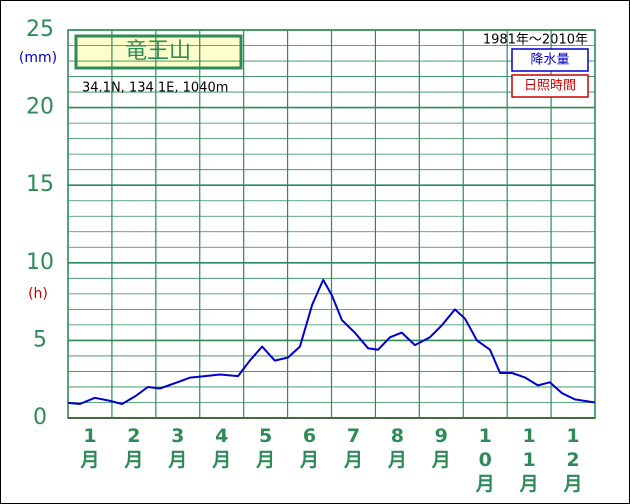  I want to click on x-tick-label: 8月, so click(397, 448).